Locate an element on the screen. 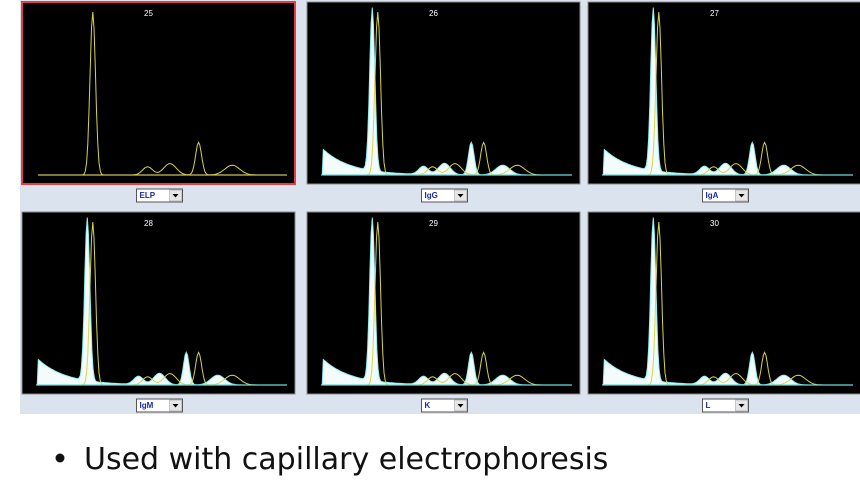  panel-number: 29 is located at coordinates (433, 223).